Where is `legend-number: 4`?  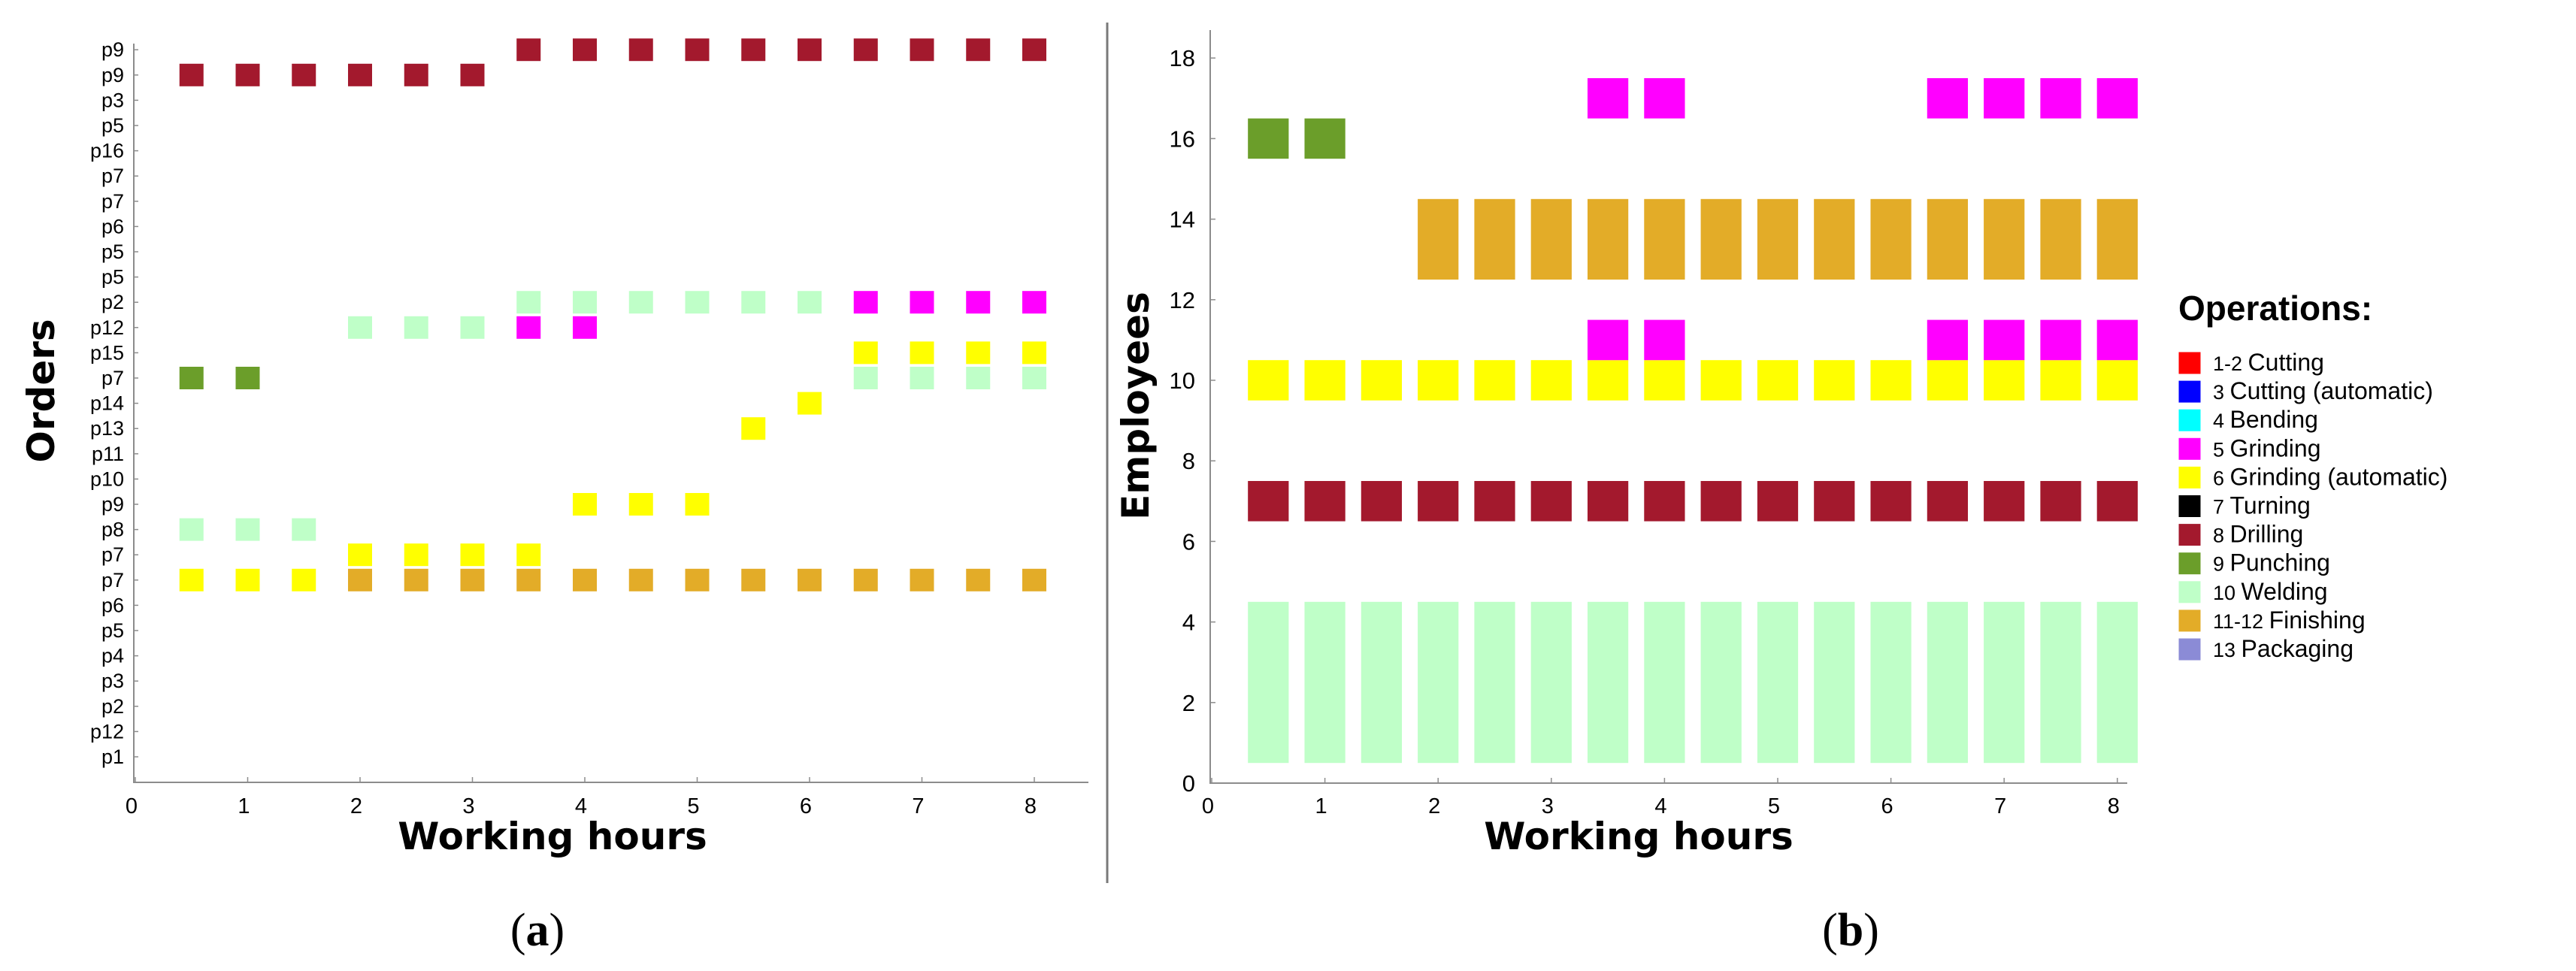
legend-number: 4 is located at coordinates (2221, 421).